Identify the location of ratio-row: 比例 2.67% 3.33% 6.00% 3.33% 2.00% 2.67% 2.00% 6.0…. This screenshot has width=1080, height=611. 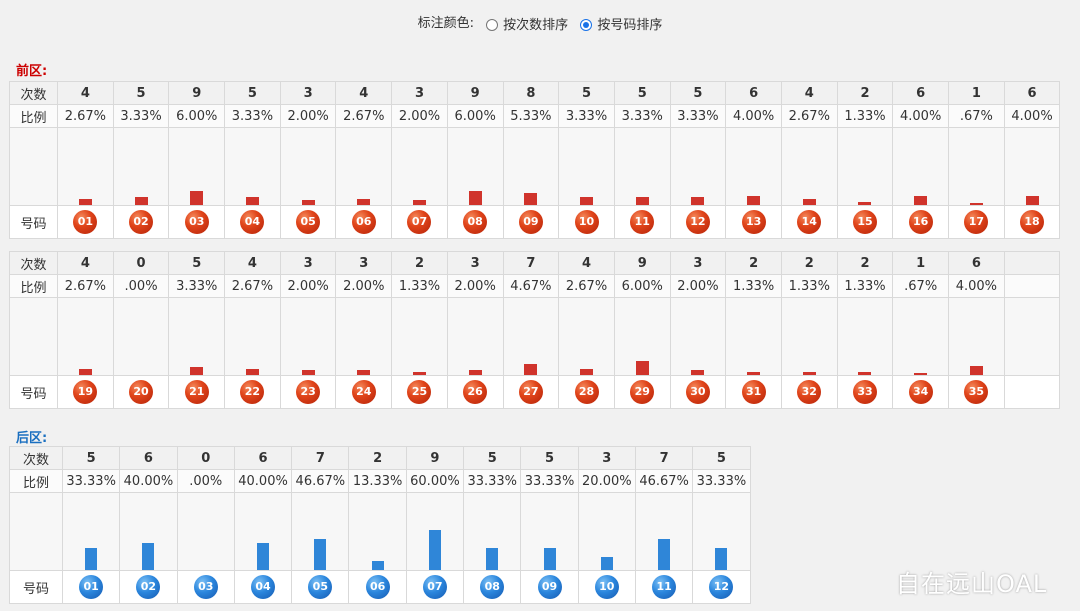
(535, 116).